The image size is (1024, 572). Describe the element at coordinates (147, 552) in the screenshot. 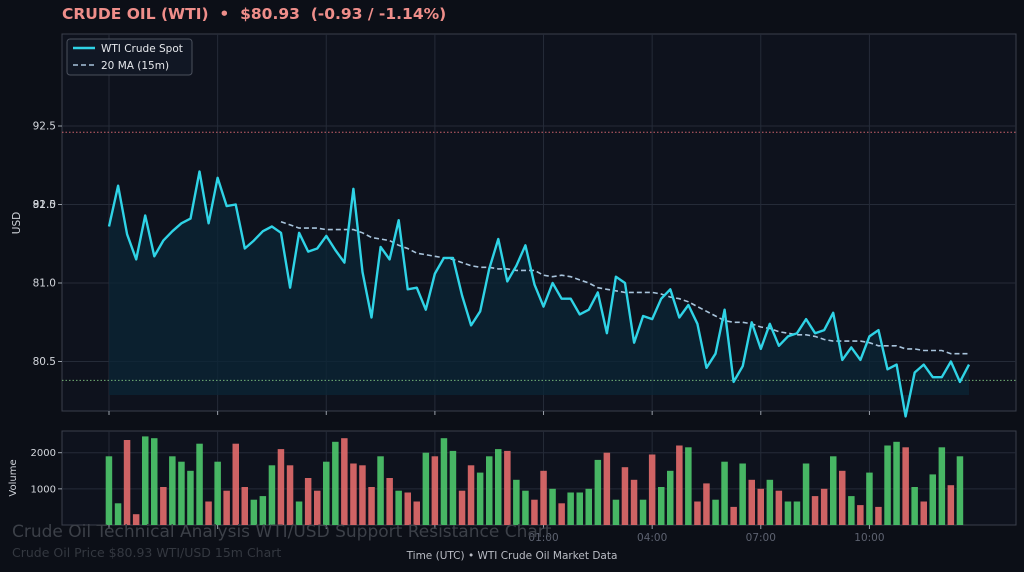

I see `watermark-subtitle: Crude Oil Price $80.93 WTI/USD 15m Chart` at that location.